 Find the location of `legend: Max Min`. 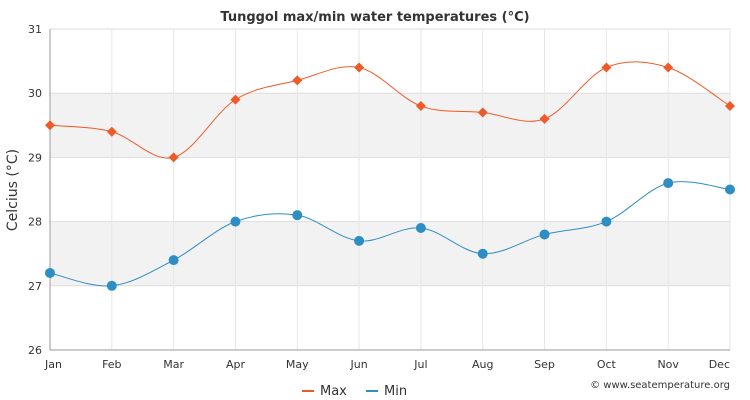

legend: Max Min is located at coordinates (354, 391).